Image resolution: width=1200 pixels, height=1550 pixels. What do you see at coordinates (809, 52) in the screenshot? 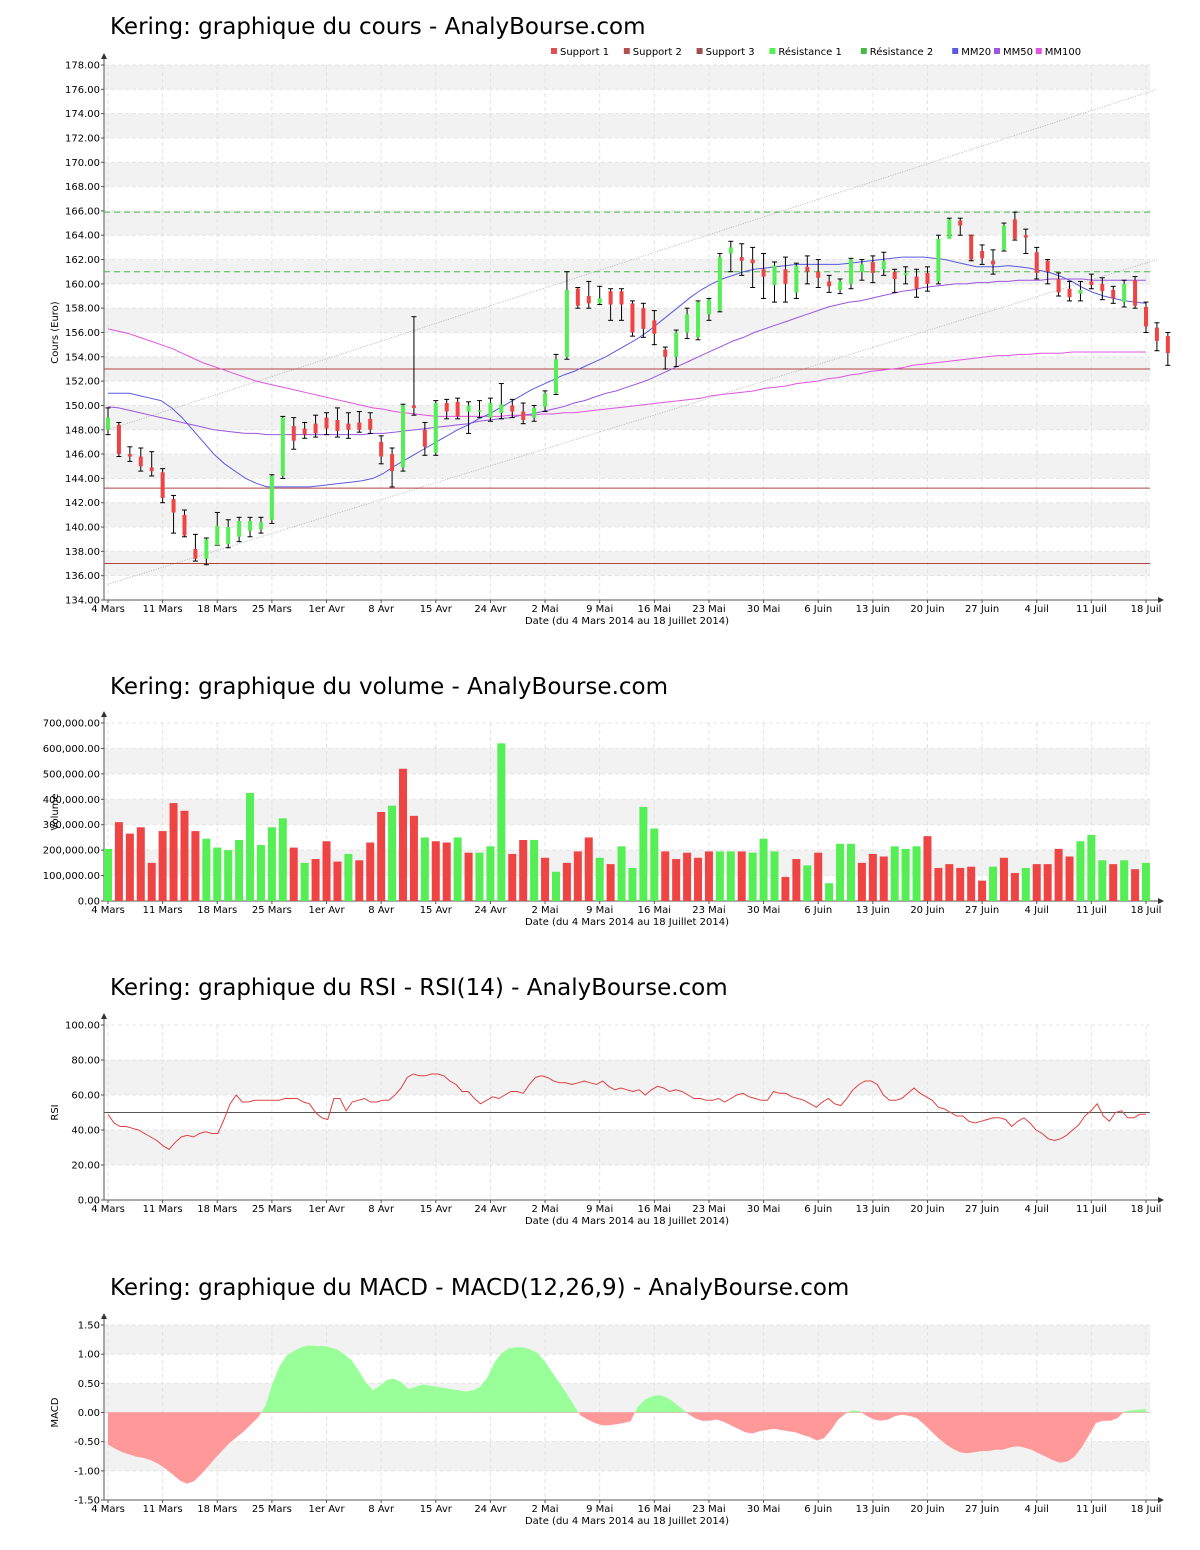
I see `legend-label: Résistance 1` at bounding box center [809, 52].